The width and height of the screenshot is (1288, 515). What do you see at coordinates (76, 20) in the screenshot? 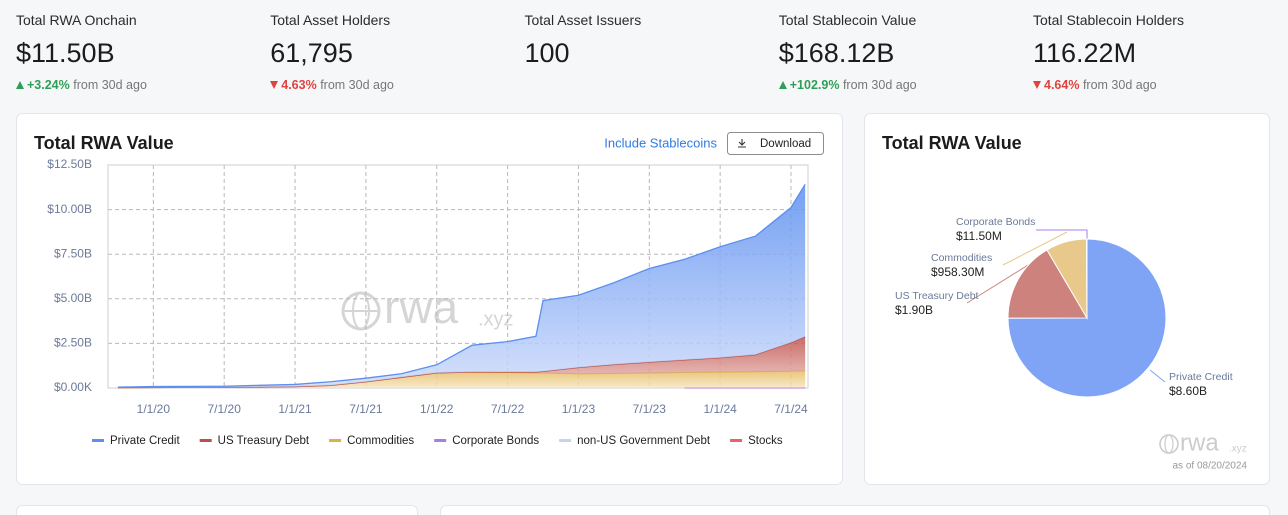
I see `stat-label: Total RWA Onchain` at bounding box center [76, 20].